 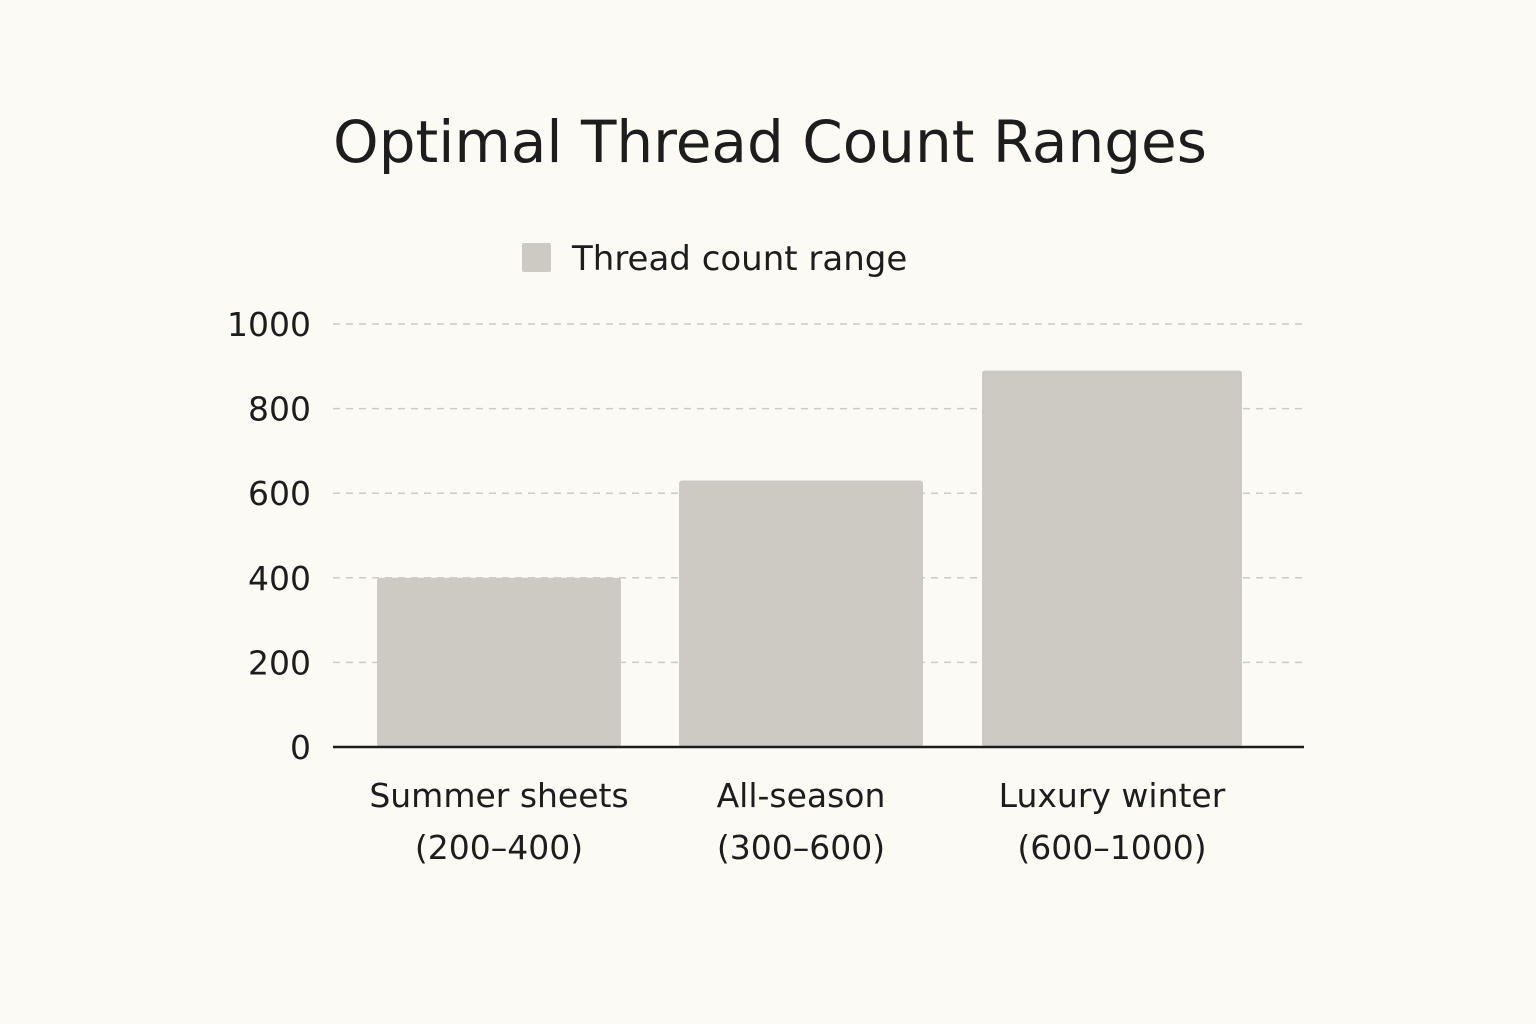 I want to click on x-category-label: (200–400), so click(x=499, y=847).